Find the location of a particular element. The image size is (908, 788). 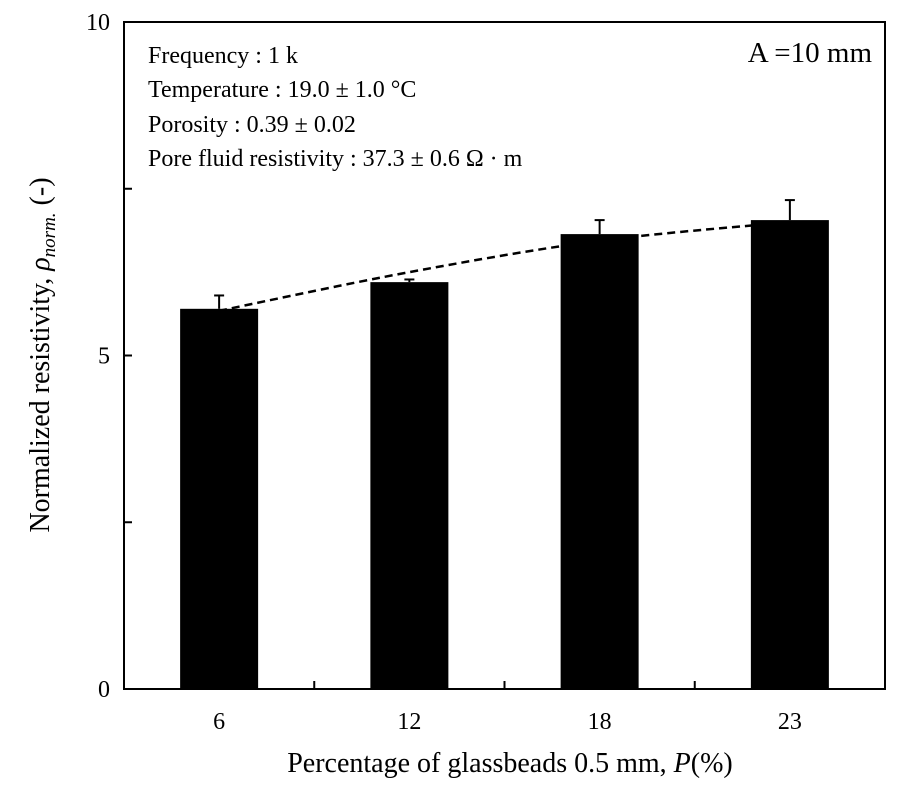

y-tick-label-10: 10 is located at coordinates (98, 23).